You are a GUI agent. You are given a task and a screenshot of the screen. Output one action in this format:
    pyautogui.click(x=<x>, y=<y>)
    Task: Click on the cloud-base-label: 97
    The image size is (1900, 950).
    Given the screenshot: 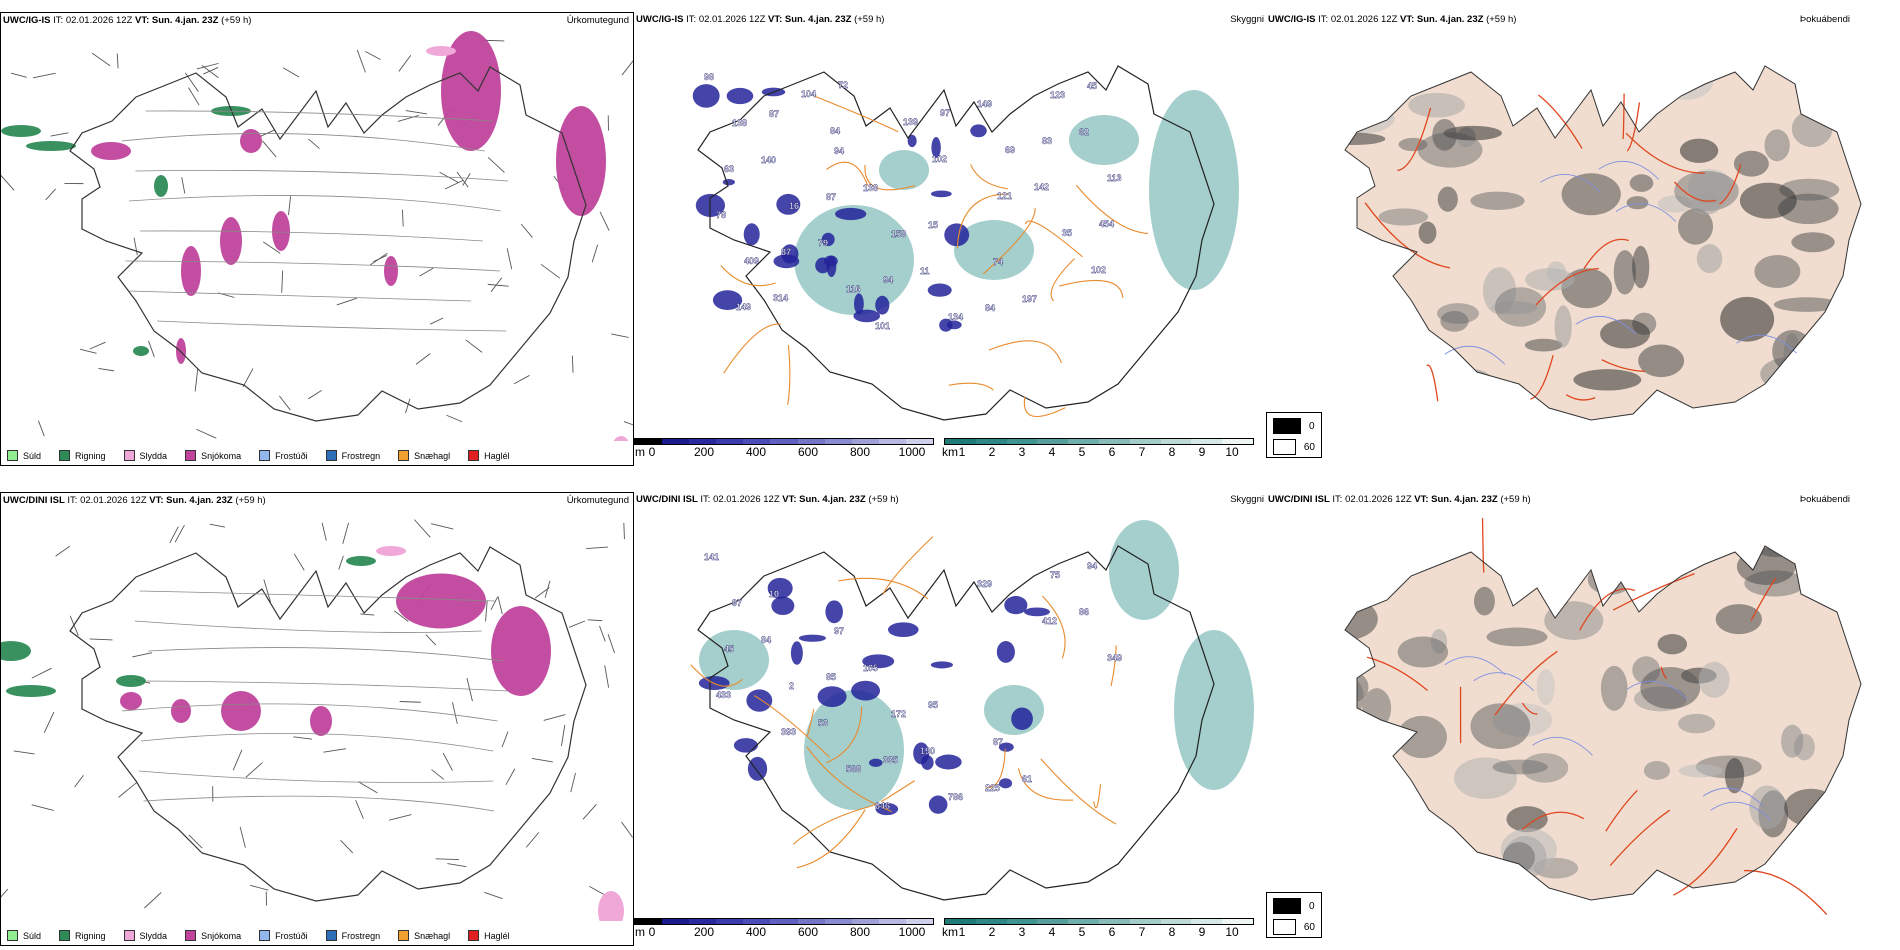 What is the action you would take?
    pyautogui.click(x=945, y=113)
    